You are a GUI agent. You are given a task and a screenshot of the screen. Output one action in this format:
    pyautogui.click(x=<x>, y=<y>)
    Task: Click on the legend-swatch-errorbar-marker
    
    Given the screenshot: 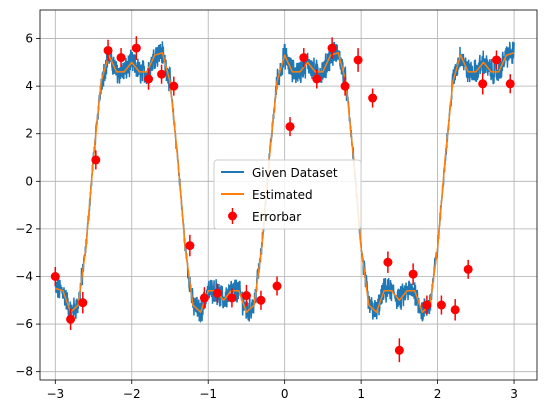 What is the action you would take?
    pyautogui.click(x=232, y=216)
    